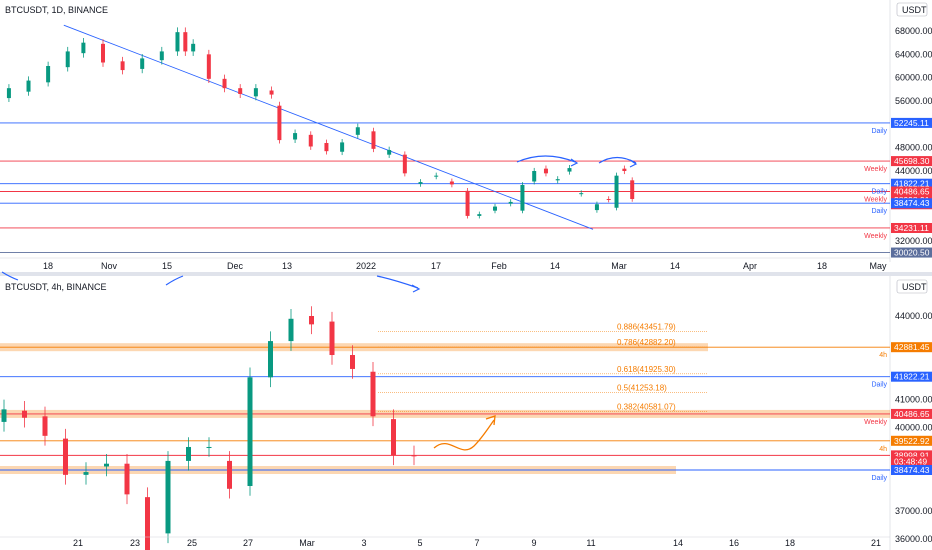  I want to click on x-tick-label: 13, so click(287, 266).